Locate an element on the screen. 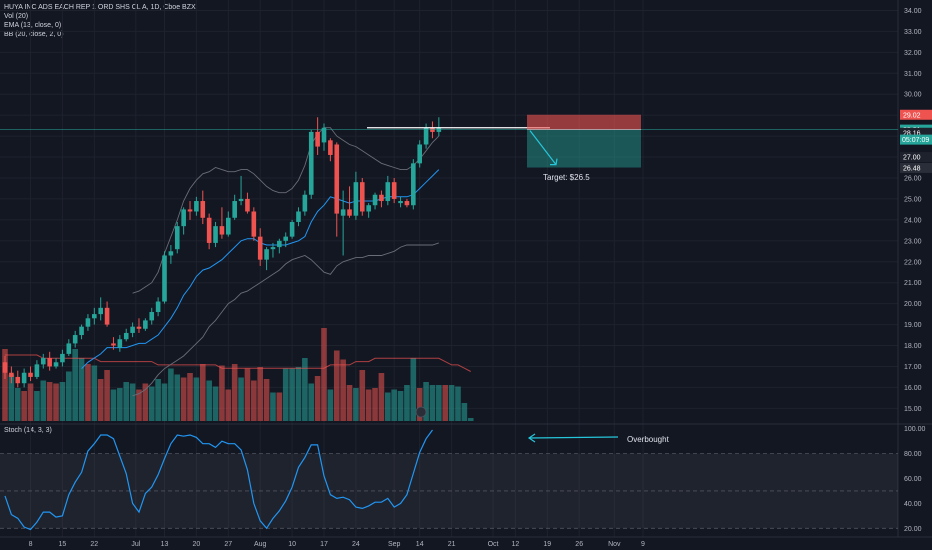  overbought-arrowhead is located at coordinates (531, 438).